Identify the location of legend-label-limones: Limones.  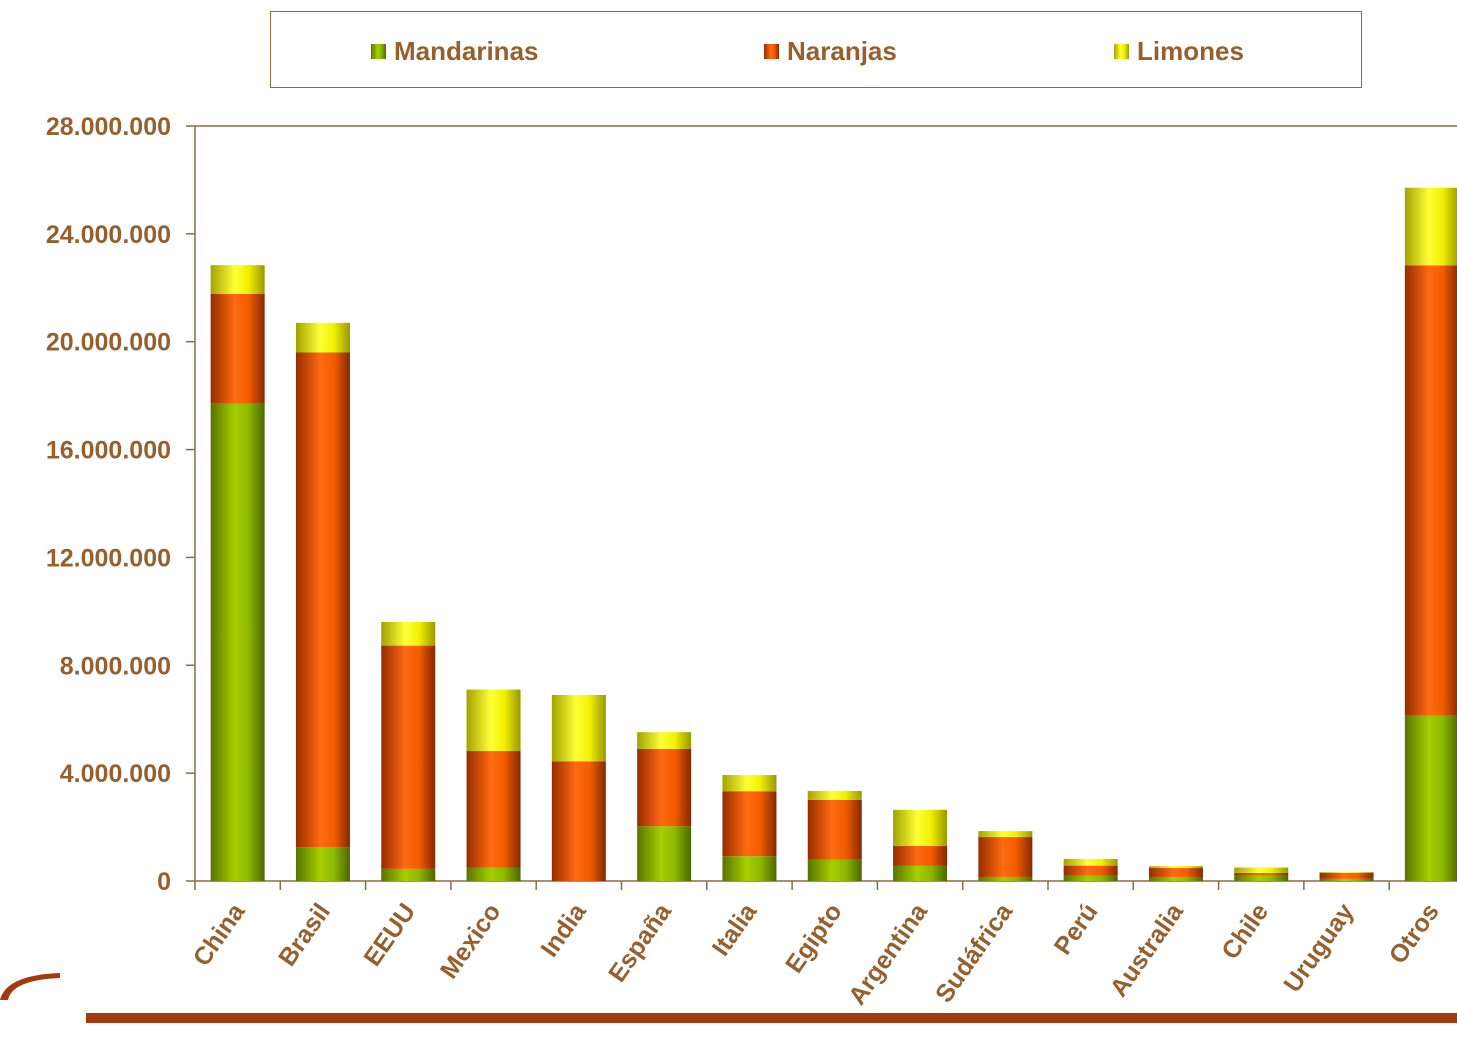
(1190, 51).